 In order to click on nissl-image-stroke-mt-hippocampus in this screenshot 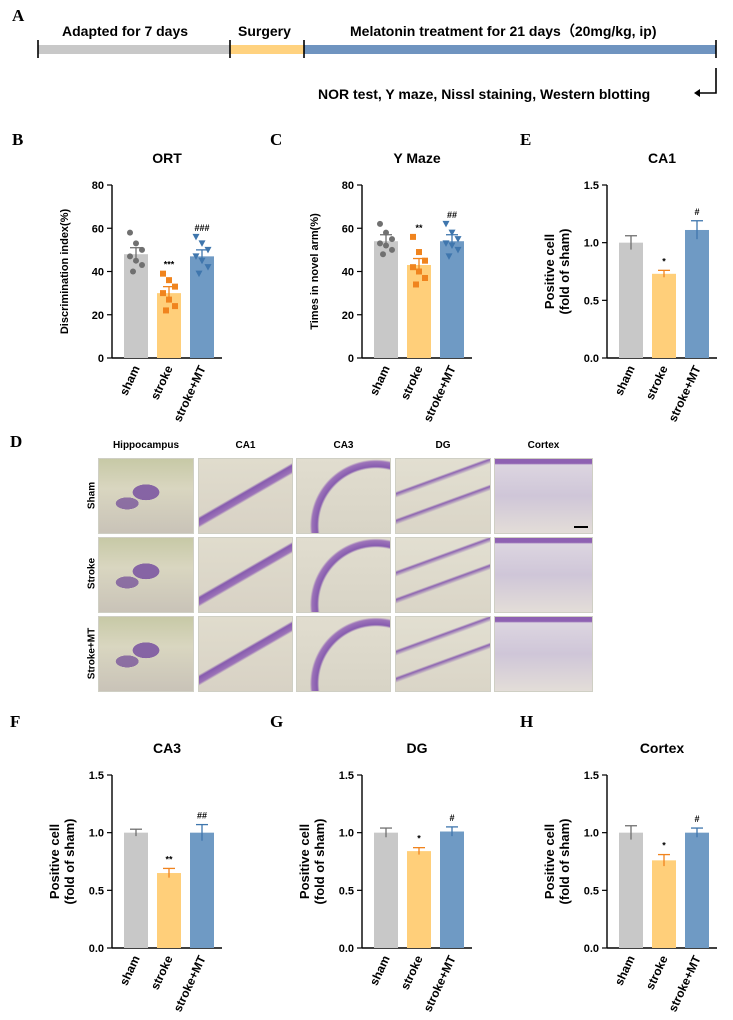, I will do `click(146, 654)`.